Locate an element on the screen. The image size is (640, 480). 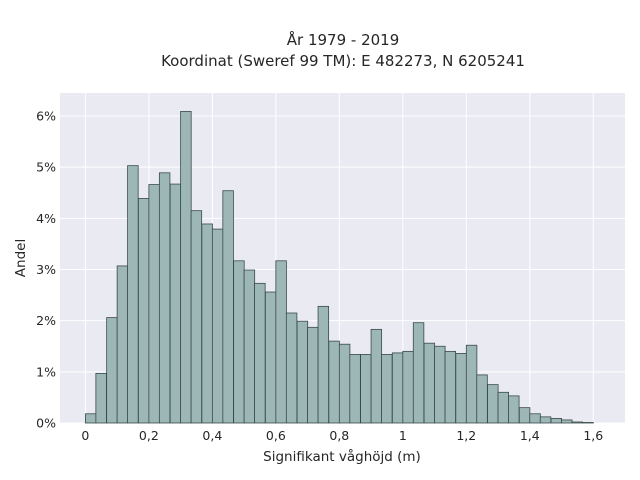
y-tick-label: 0% is located at coordinates (46, 423).